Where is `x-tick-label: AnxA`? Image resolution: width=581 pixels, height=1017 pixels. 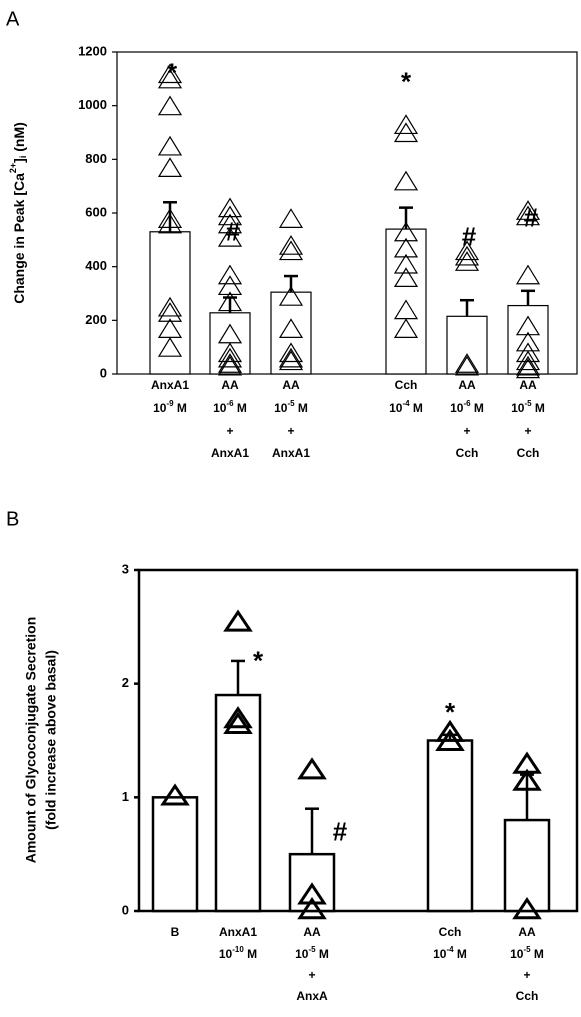 x-tick-label: AnxA is located at coordinates (312, 996).